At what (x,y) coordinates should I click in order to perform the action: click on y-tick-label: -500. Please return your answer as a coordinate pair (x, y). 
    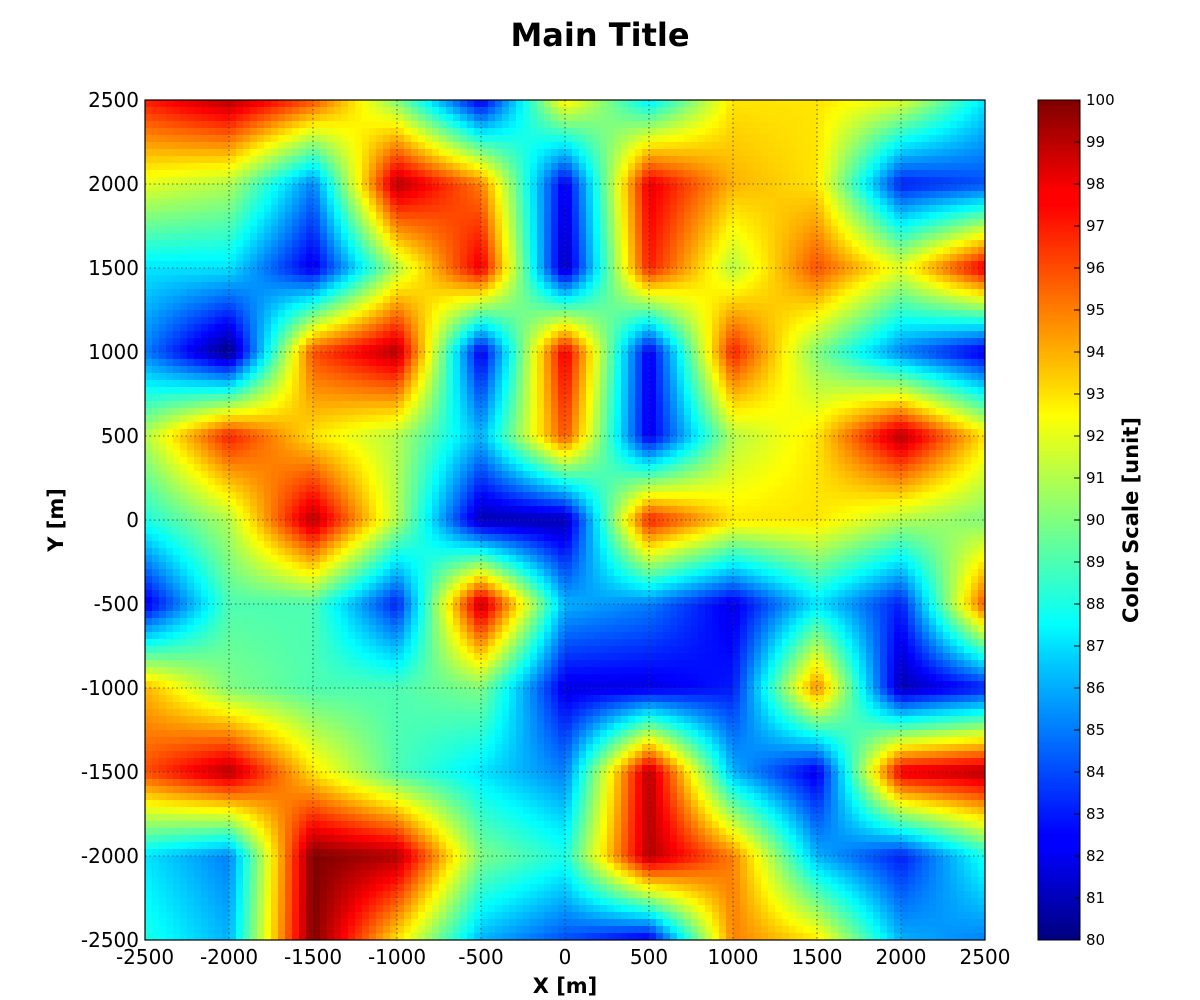
    Looking at the image, I should click on (116, 604).